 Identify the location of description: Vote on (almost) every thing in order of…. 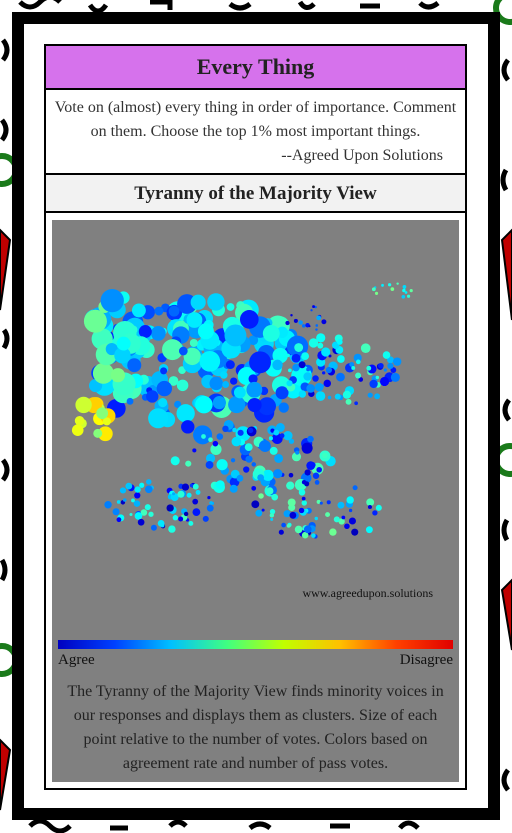
(255, 132).